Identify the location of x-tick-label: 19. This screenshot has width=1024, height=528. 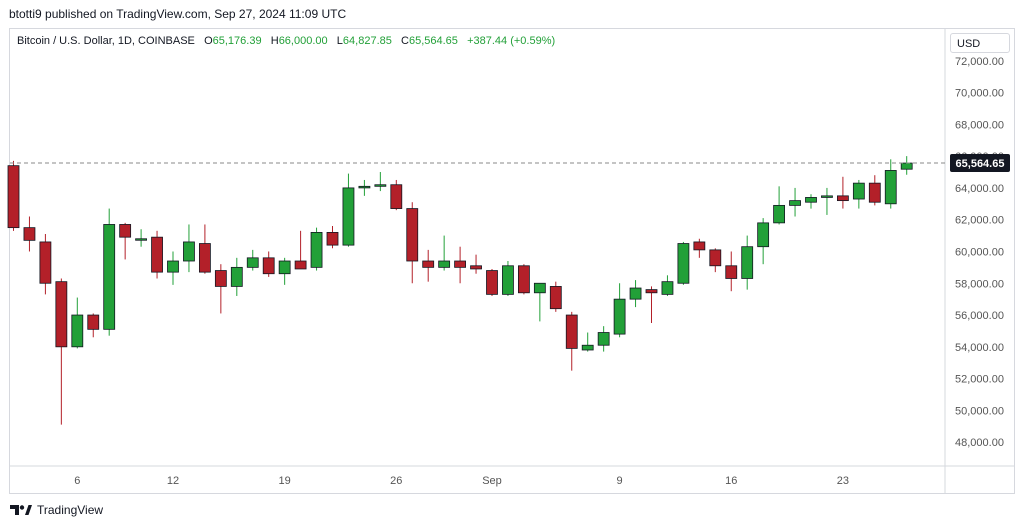
(285, 481).